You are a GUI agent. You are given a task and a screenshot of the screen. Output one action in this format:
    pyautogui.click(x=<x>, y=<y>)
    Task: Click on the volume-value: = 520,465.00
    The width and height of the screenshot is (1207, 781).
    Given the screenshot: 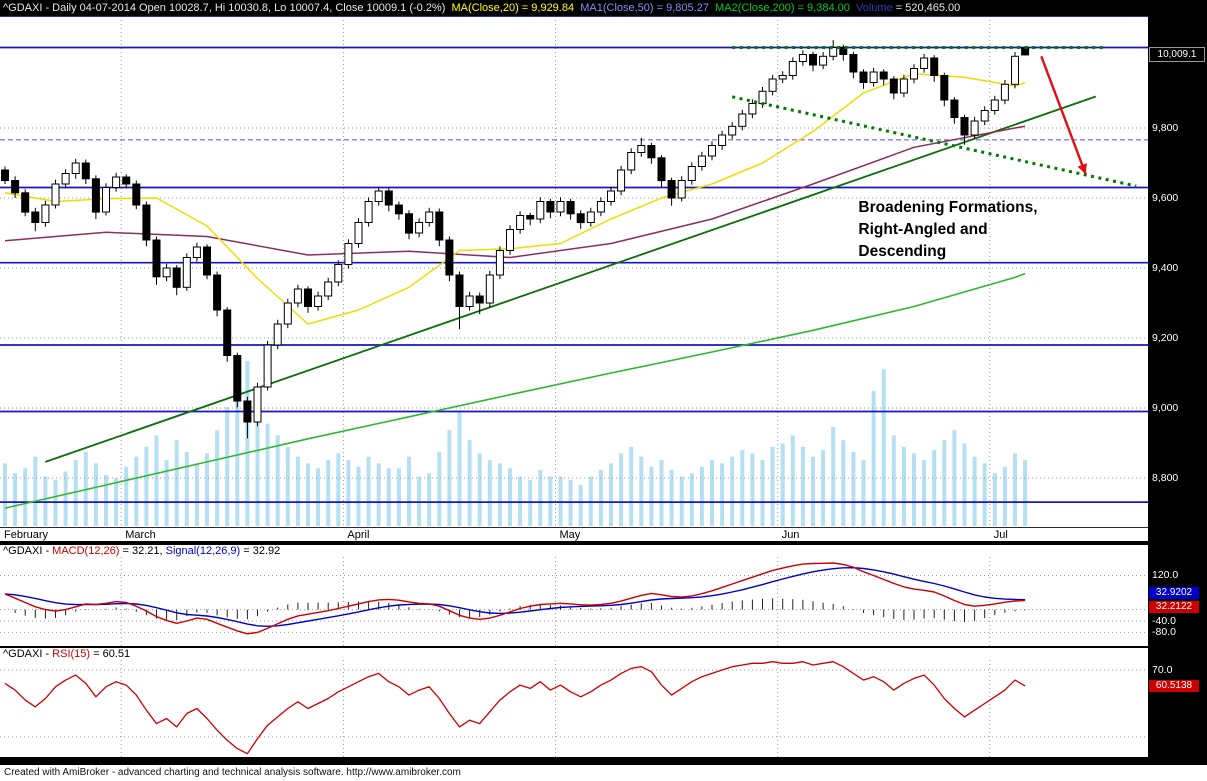 What is the action you would take?
    pyautogui.click(x=926, y=8)
    